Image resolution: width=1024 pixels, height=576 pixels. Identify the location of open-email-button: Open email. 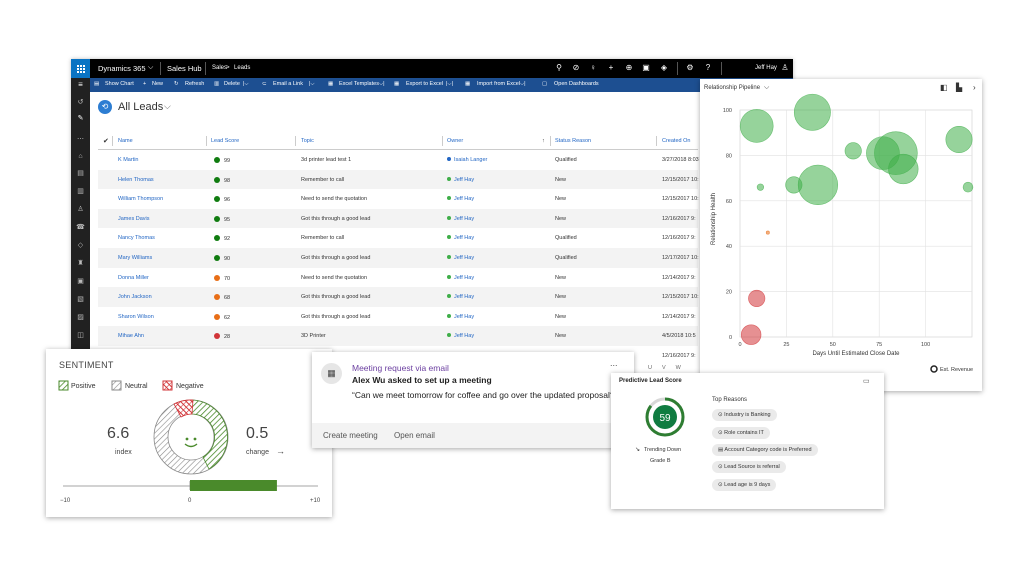
(414, 435).